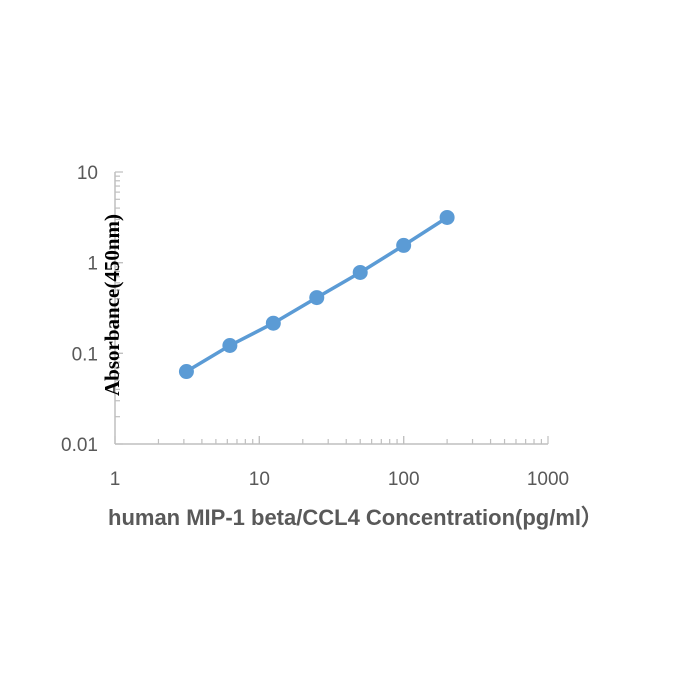 The height and width of the screenshot is (700, 700). What do you see at coordinates (404, 479) in the screenshot?
I see `x-tick-label: 100` at bounding box center [404, 479].